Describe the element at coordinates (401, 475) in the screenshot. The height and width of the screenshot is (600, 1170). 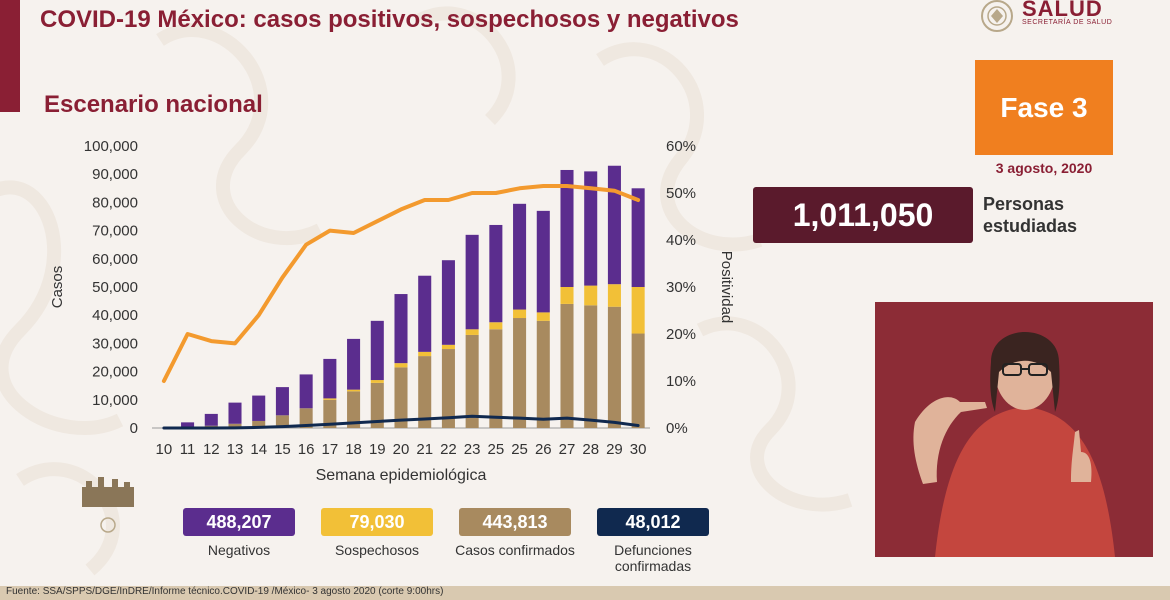
I see `x-axis-label: Semana epidemiológica` at that location.